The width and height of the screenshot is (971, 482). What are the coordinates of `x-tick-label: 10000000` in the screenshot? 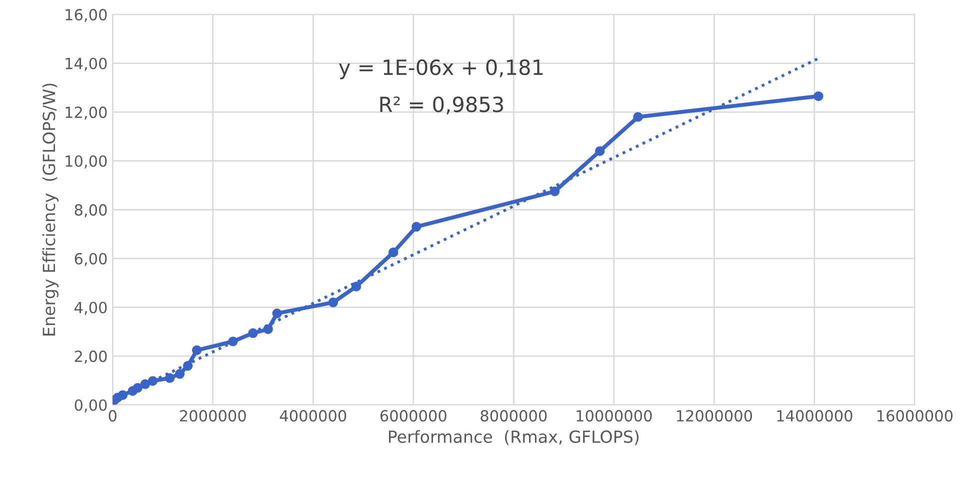 It's located at (614, 416).